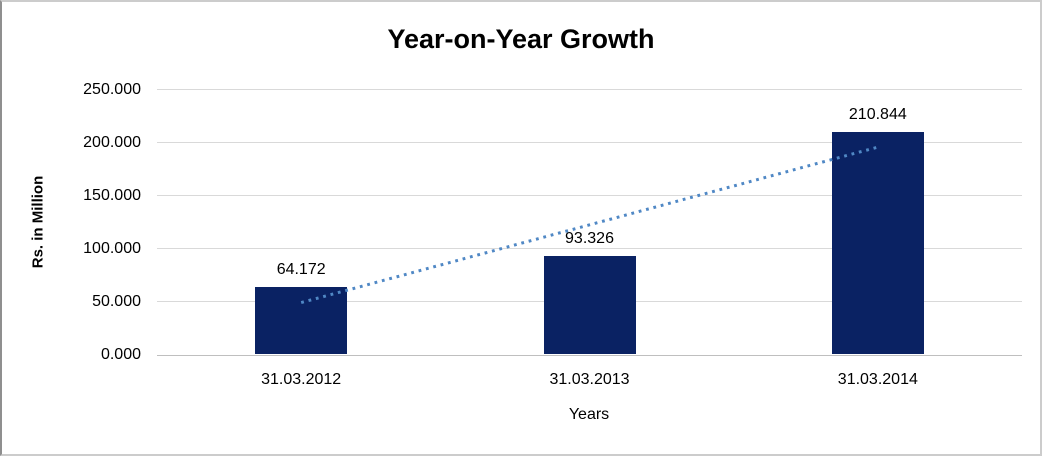 This screenshot has height=456, width=1042. Describe the element at coordinates (112, 195) in the screenshot. I see `y-tick-label: 150.000` at that location.